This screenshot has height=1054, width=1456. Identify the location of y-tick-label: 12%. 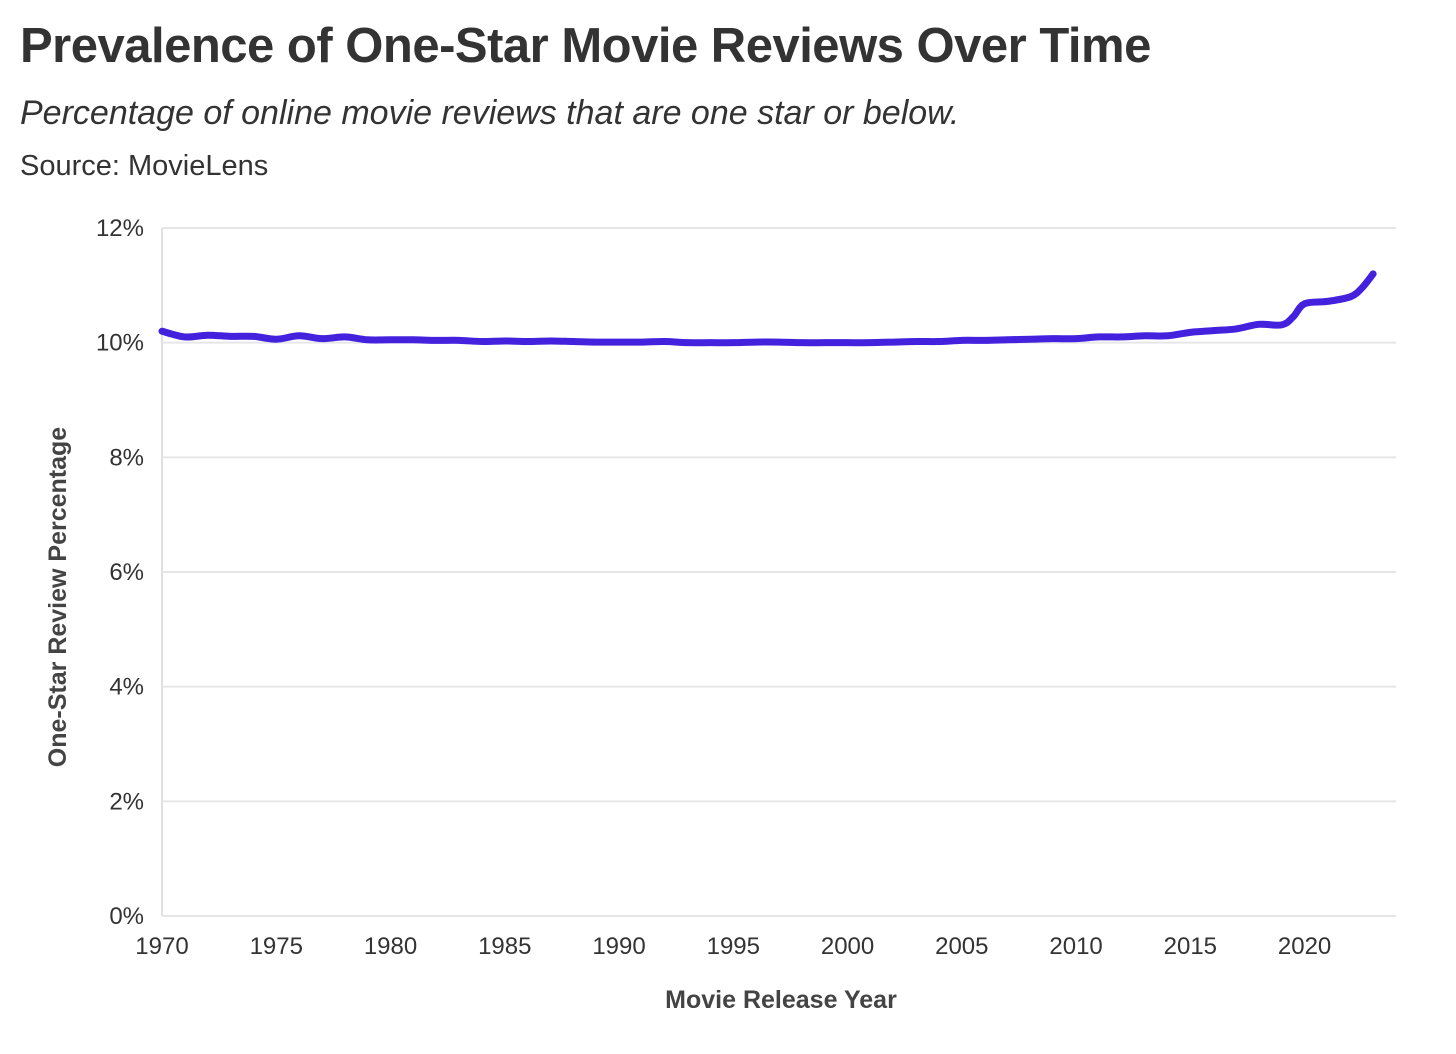
(120, 228).